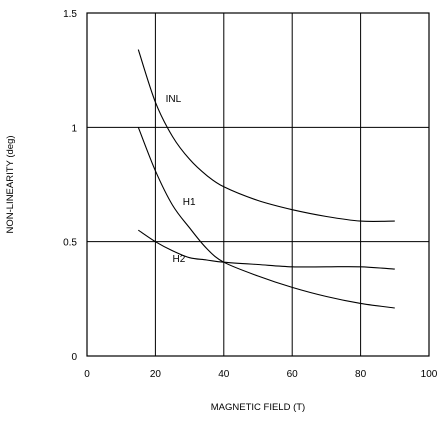 The width and height of the screenshot is (439, 424). Describe the element at coordinates (74, 128) in the screenshot. I see `y-tick-label: 1` at that location.